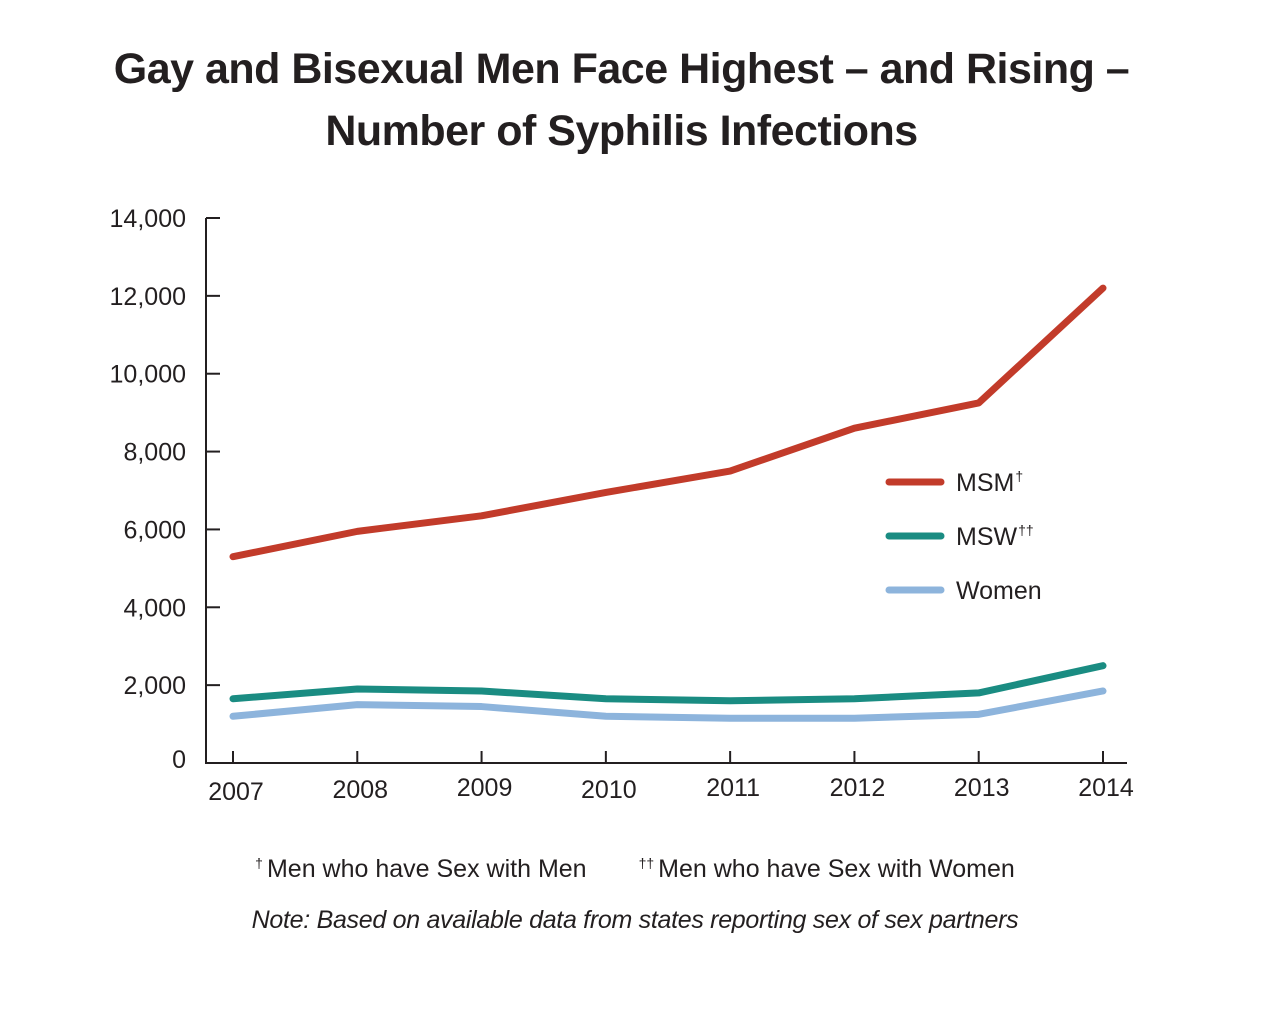 The height and width of the screenshot is (1025, 1266). What do you see at coordinates (989, 482) in the screenshot?
I see `legend-label-msm: MSM†` at bounding box center [989, 482].